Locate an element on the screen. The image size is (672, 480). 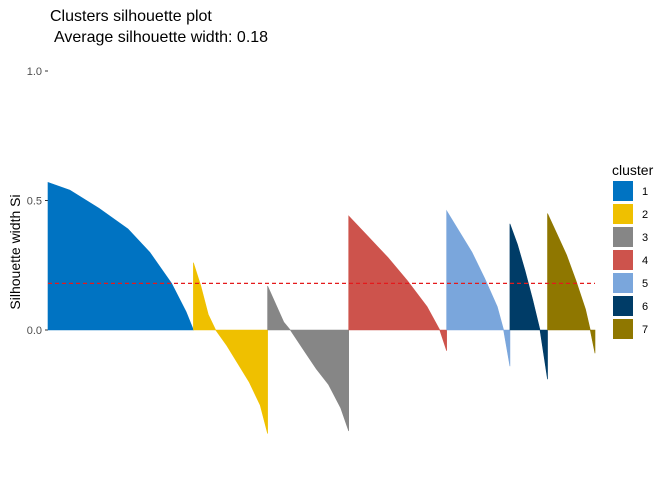
legend: cluster 1 2 3 4 5 6 7 is located at coordinates (633, 250).